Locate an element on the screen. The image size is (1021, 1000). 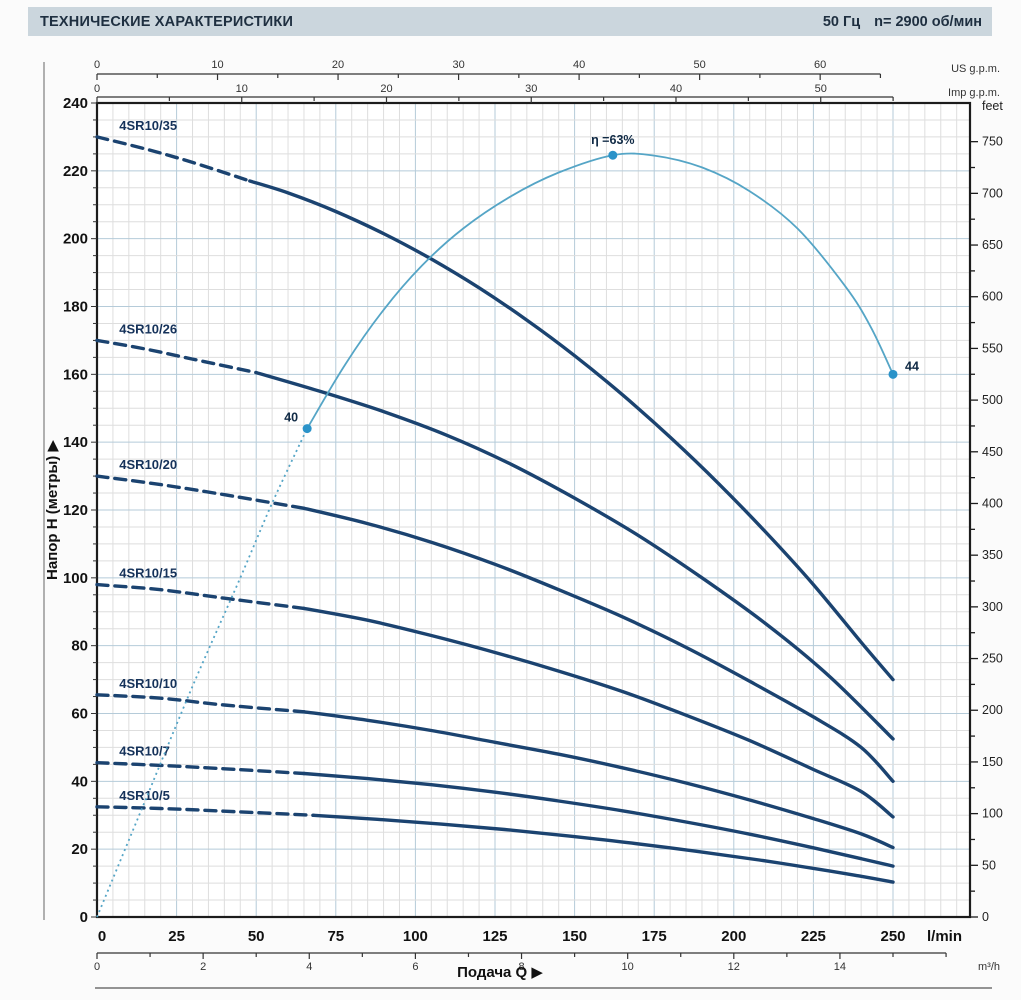
svg-text: 2 is located at coordinates (203, 967).